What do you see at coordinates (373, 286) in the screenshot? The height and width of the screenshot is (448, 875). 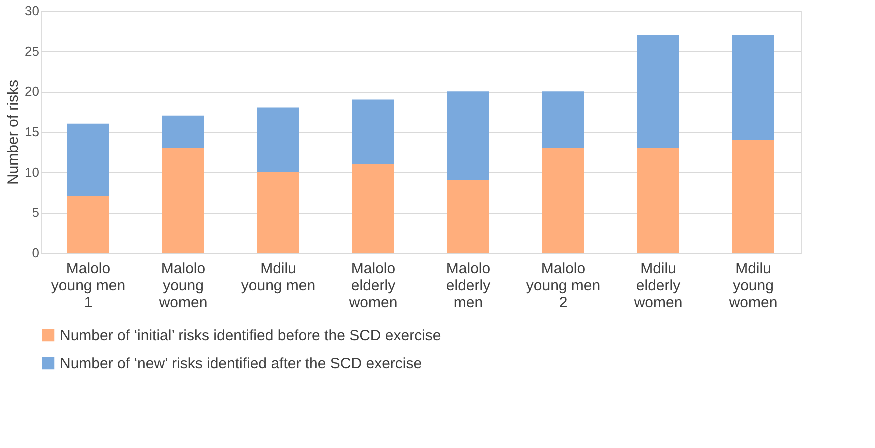 I see `x-tick-label: Malolo elderly women` at bounding box center [373, 286].